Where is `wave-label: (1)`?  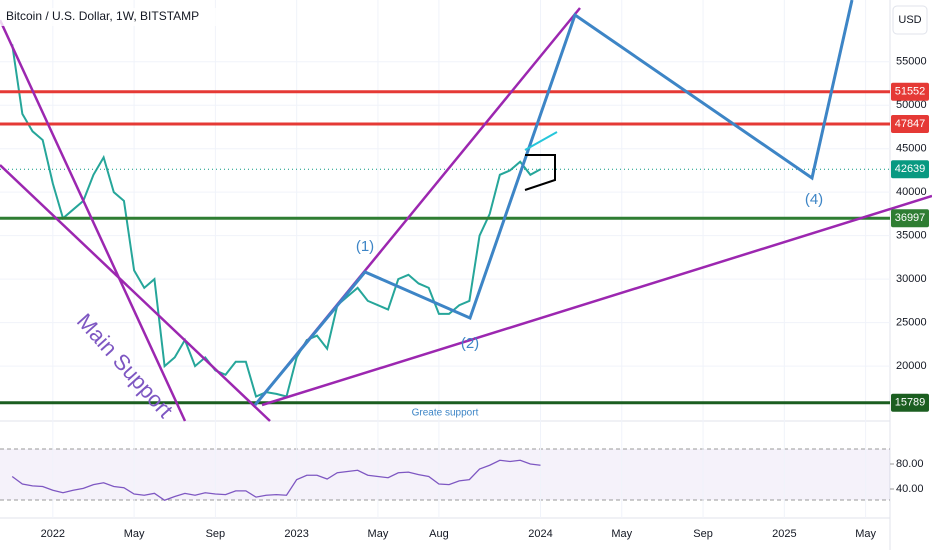 wave-label: (1) is located at coordinates (365, 246).